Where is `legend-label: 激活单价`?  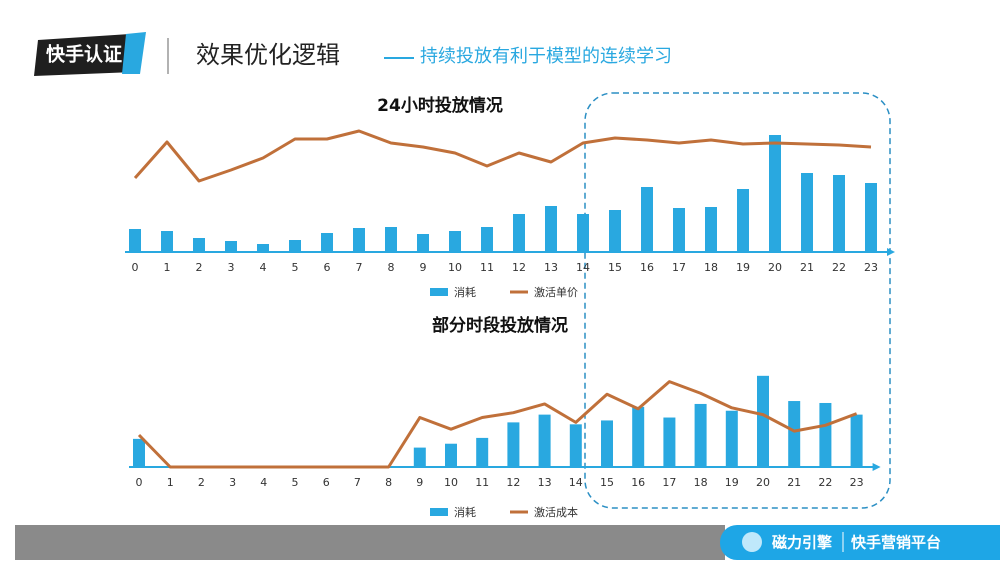
legend-label: 激活单价 is located at coordinates (556, 292).